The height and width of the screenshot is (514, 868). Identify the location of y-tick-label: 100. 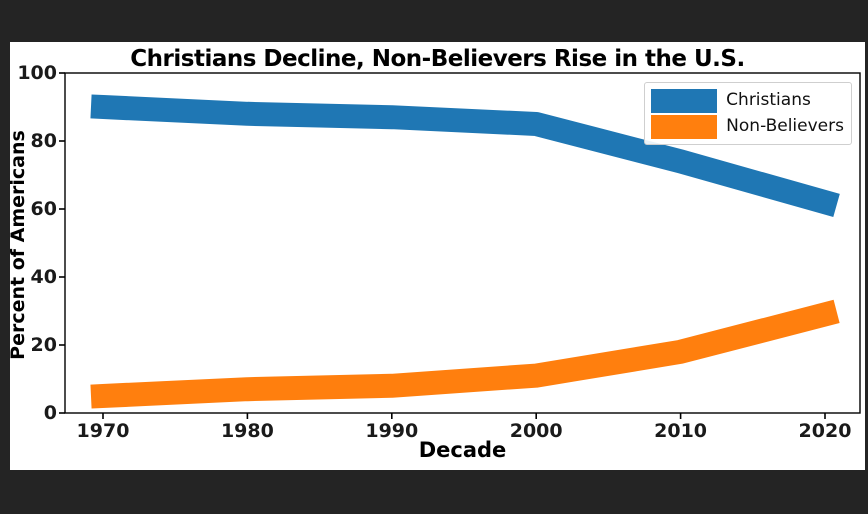
(37, 73).